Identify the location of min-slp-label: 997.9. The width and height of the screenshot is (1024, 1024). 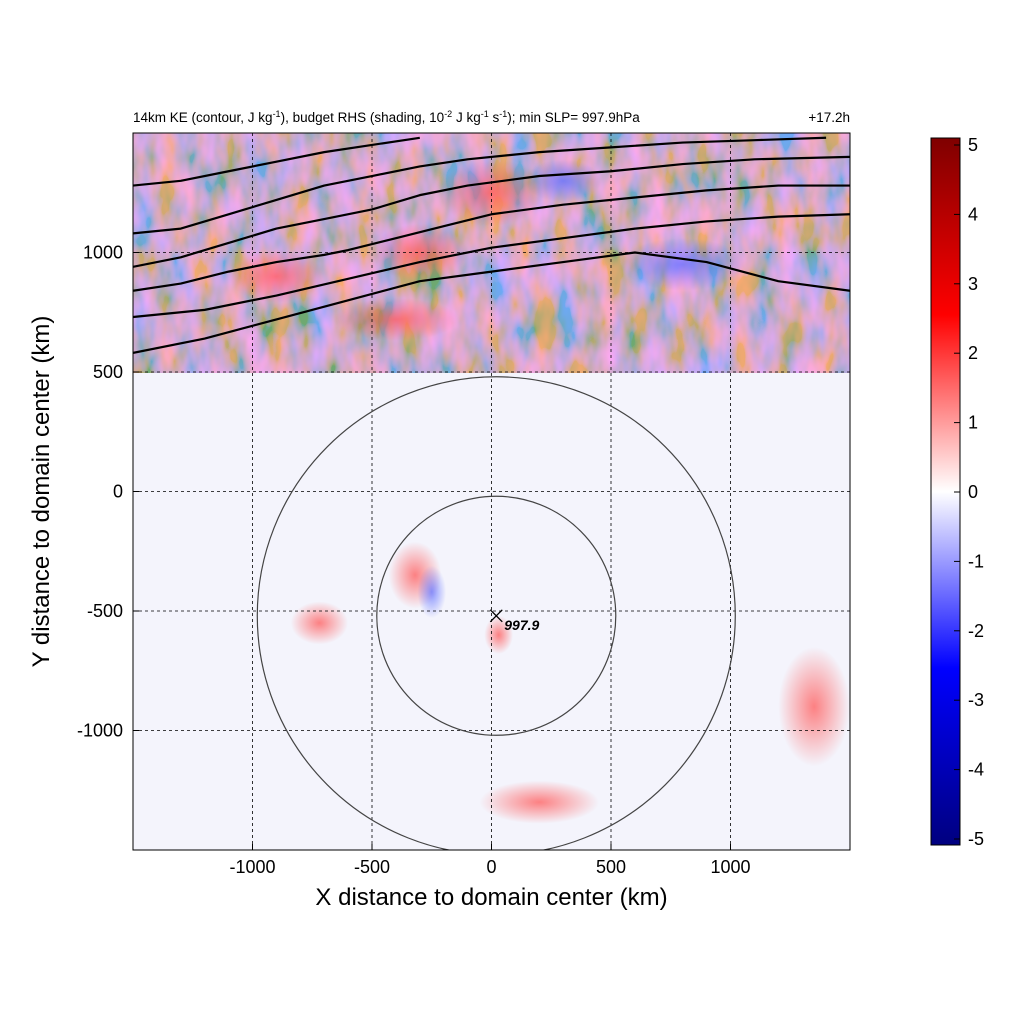
(521, 625).